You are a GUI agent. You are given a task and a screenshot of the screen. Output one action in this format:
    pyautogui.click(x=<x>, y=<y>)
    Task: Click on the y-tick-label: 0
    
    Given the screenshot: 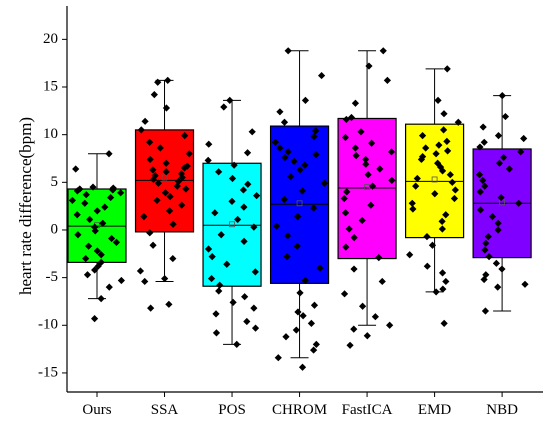 What is the action you would take?
    pyautogui.click(x=55, y=229)
    